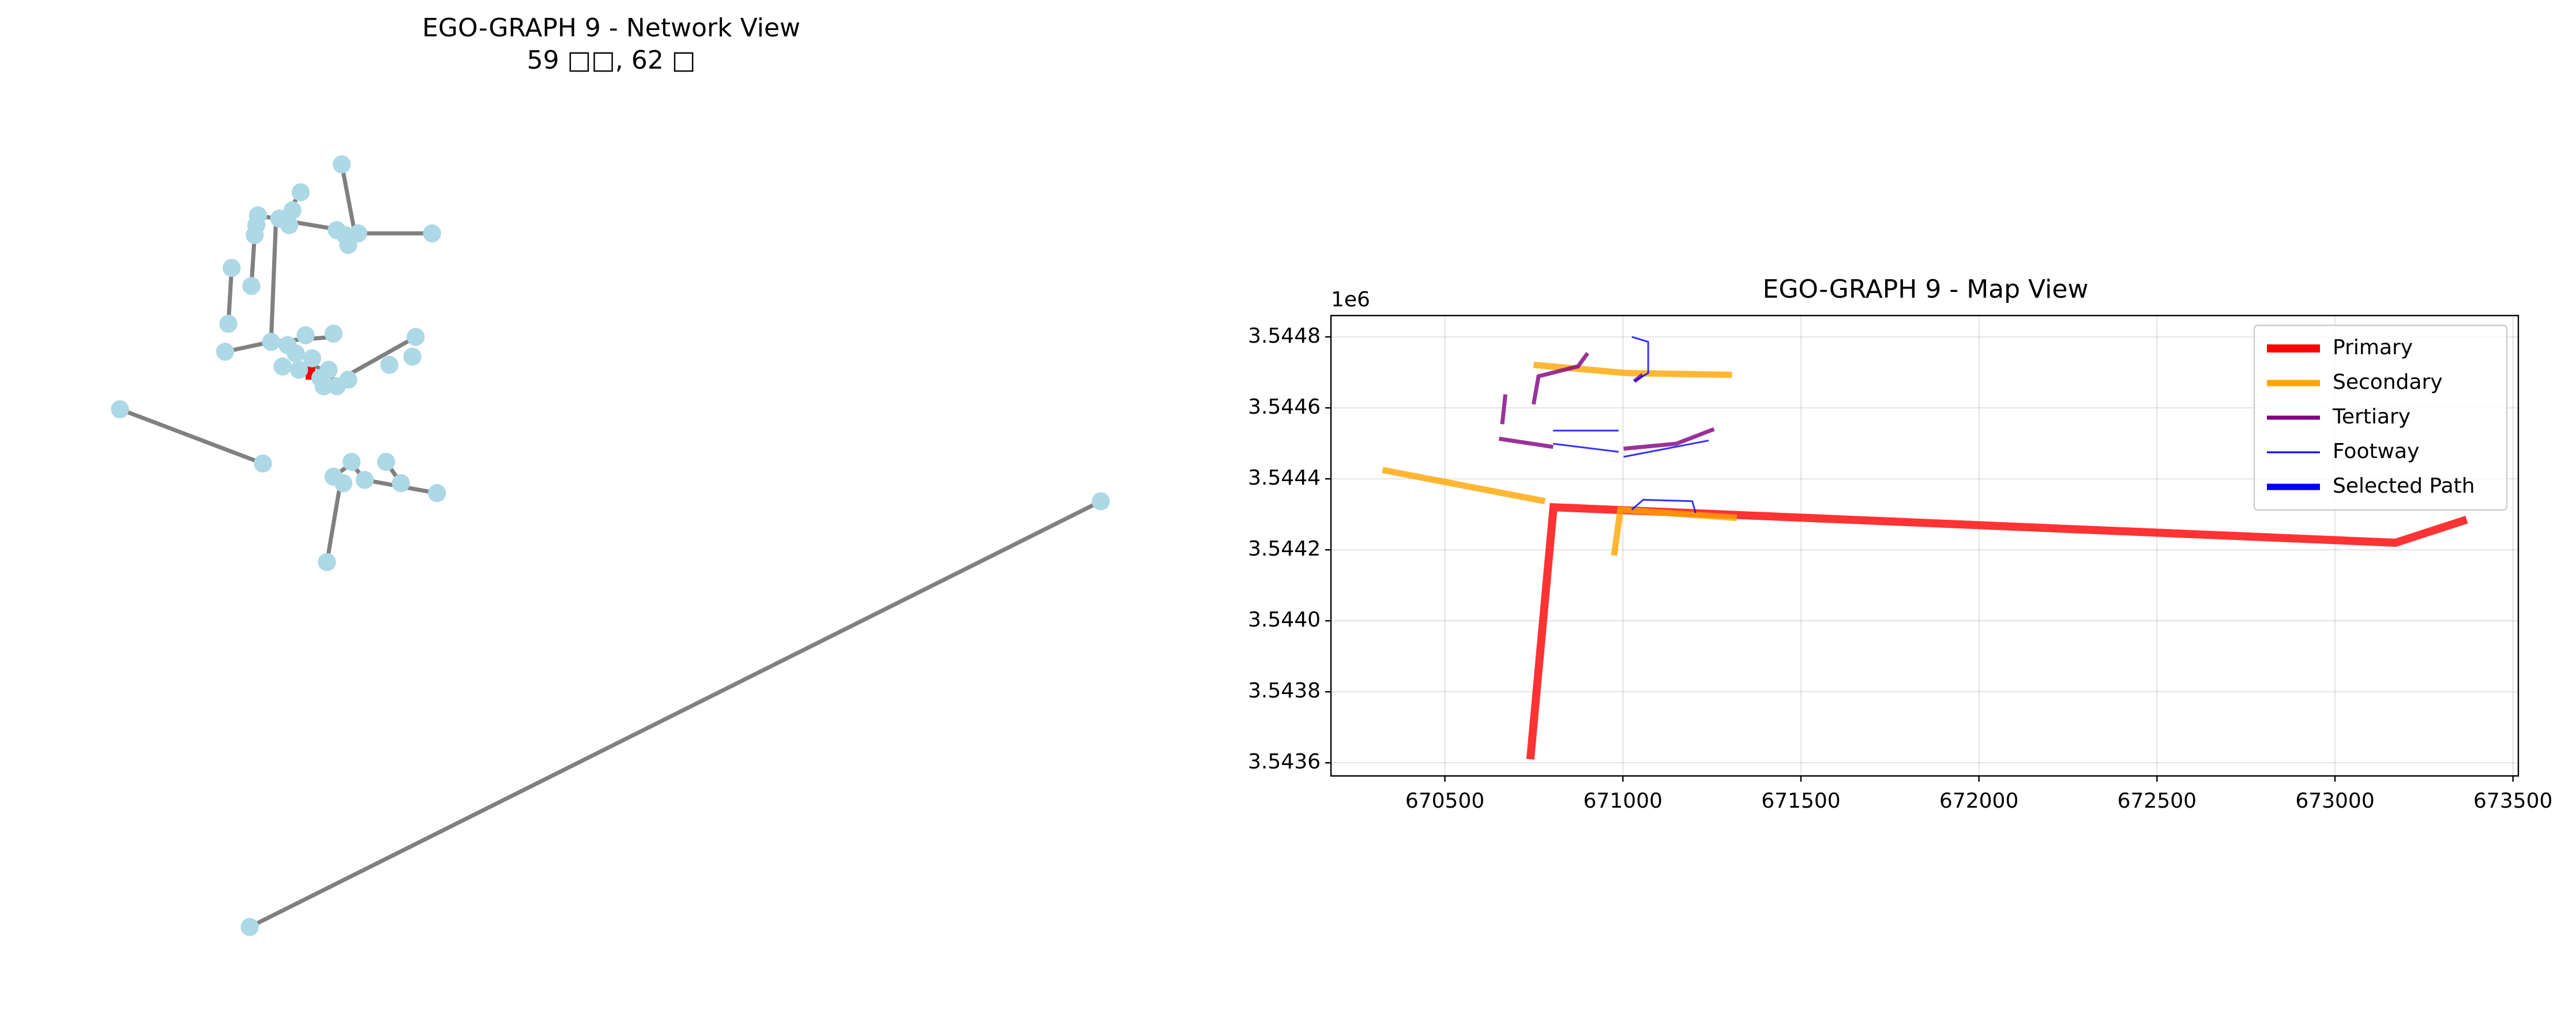 The width and height of the screenshot is (2576, 1024). Describe the element at coordinates (2404, 486) in the screenshot. I see `legend-label: Selected Path` at that location.